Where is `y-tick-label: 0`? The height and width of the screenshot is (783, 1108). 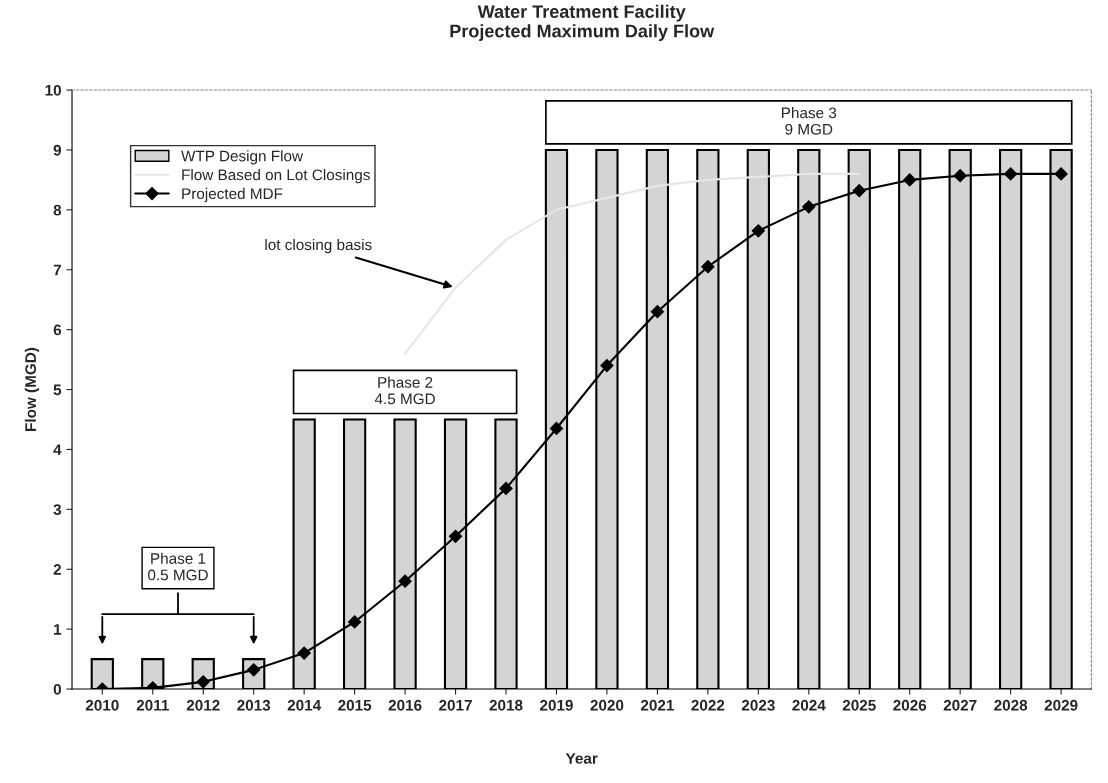 y-tick-label: 0 is located at coordinates (57, 689).